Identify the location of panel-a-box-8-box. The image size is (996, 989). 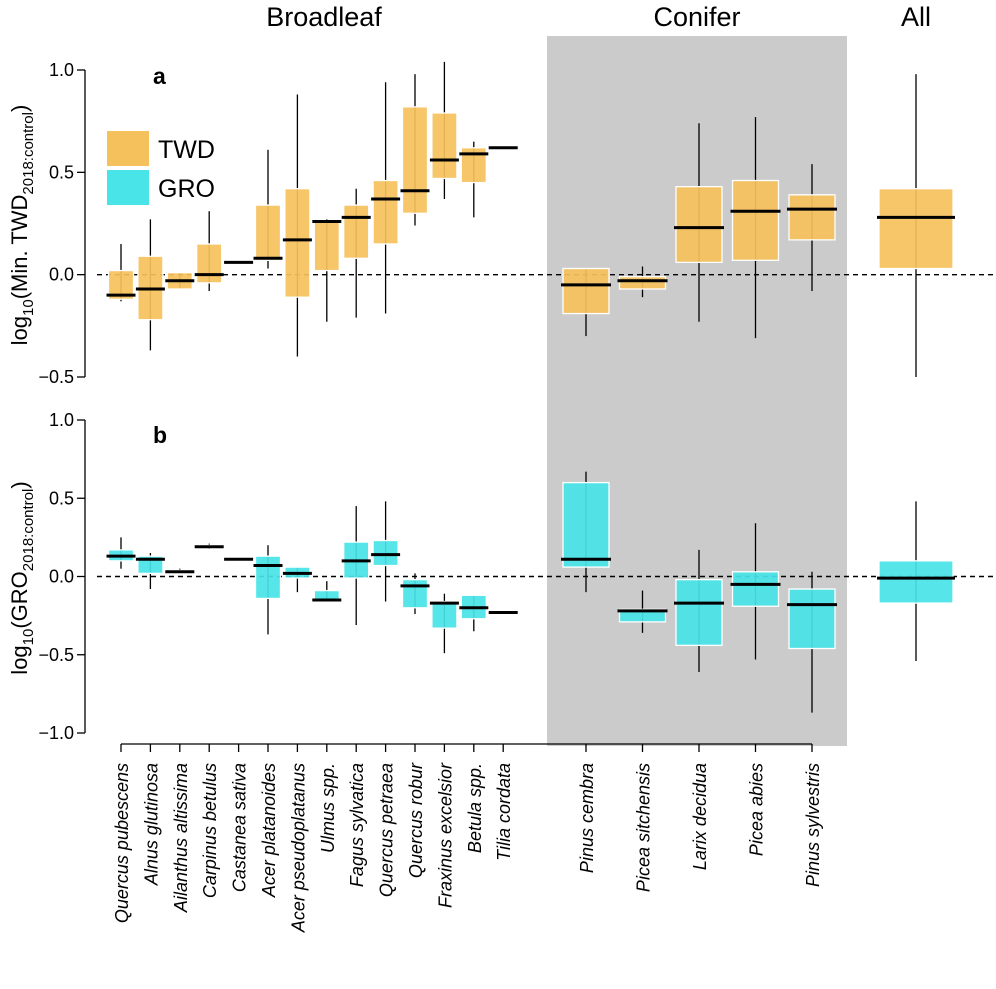
(326, 246).